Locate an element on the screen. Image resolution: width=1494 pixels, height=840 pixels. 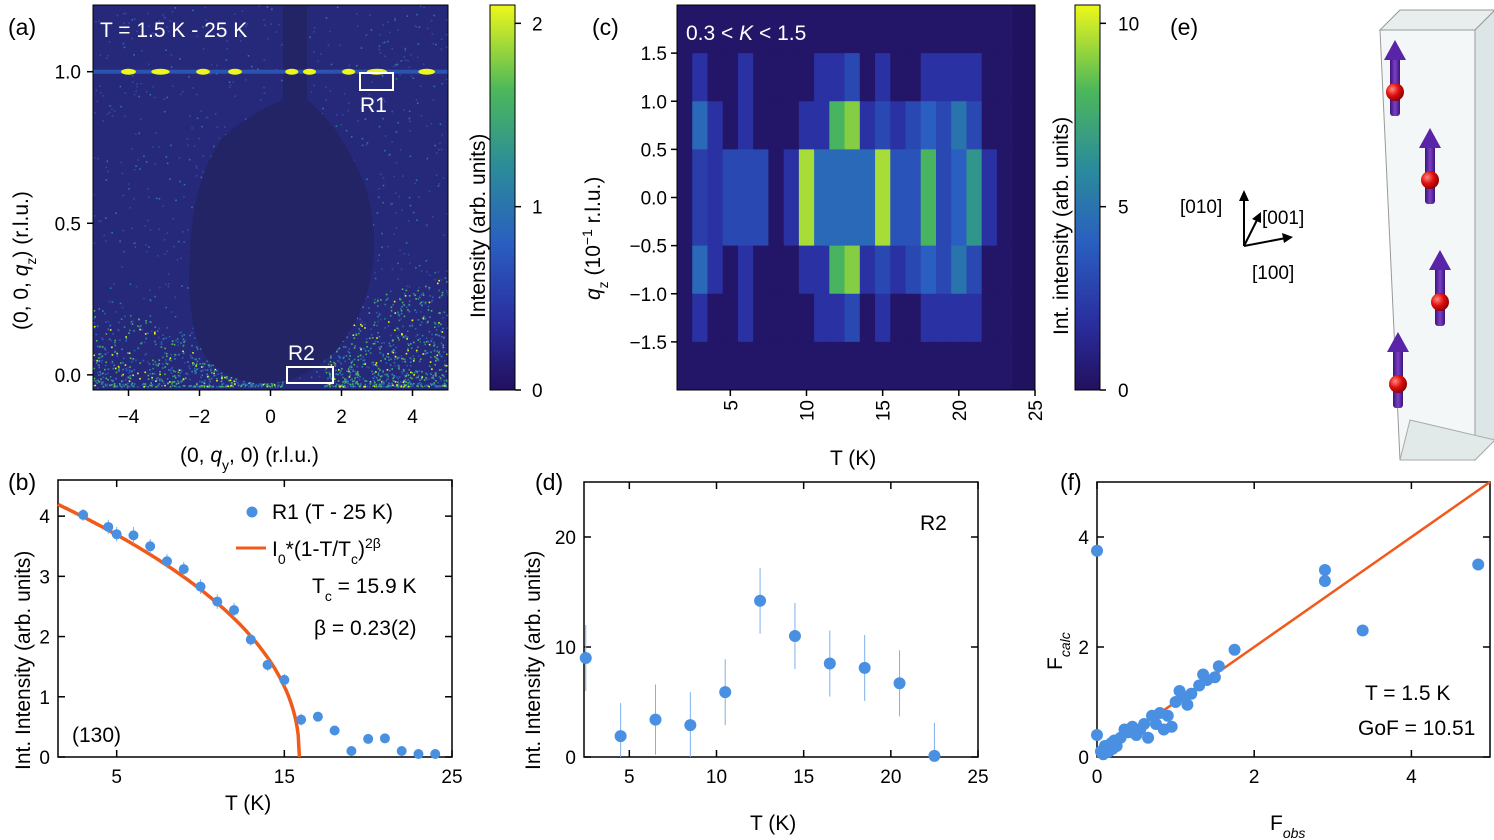
beta-annotation: β = 0.23(2) is located at coordinates (365, 628).